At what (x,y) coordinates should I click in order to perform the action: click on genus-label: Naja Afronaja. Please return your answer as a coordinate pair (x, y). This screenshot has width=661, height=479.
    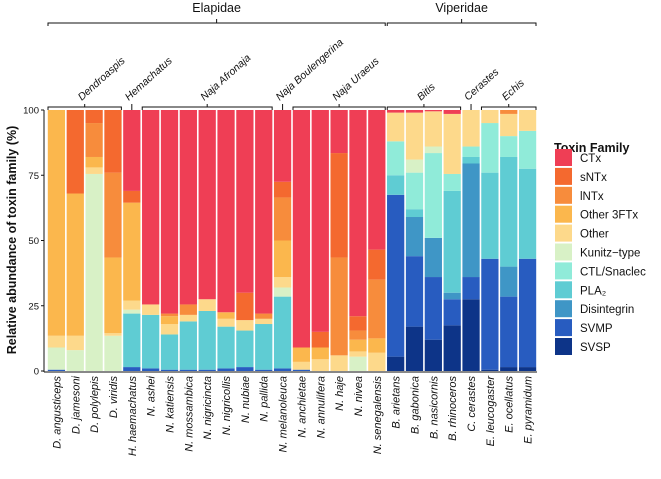
    Looking at the image, I should click on (225, 77).